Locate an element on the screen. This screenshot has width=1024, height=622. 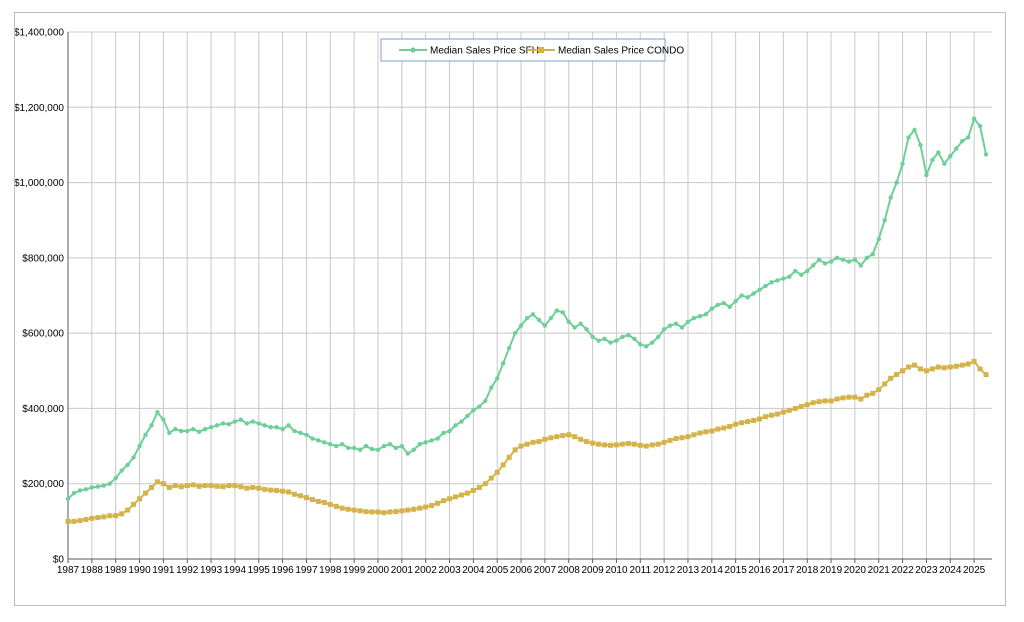
x-tick-label: 2003 is located at coordinates (449, 570).